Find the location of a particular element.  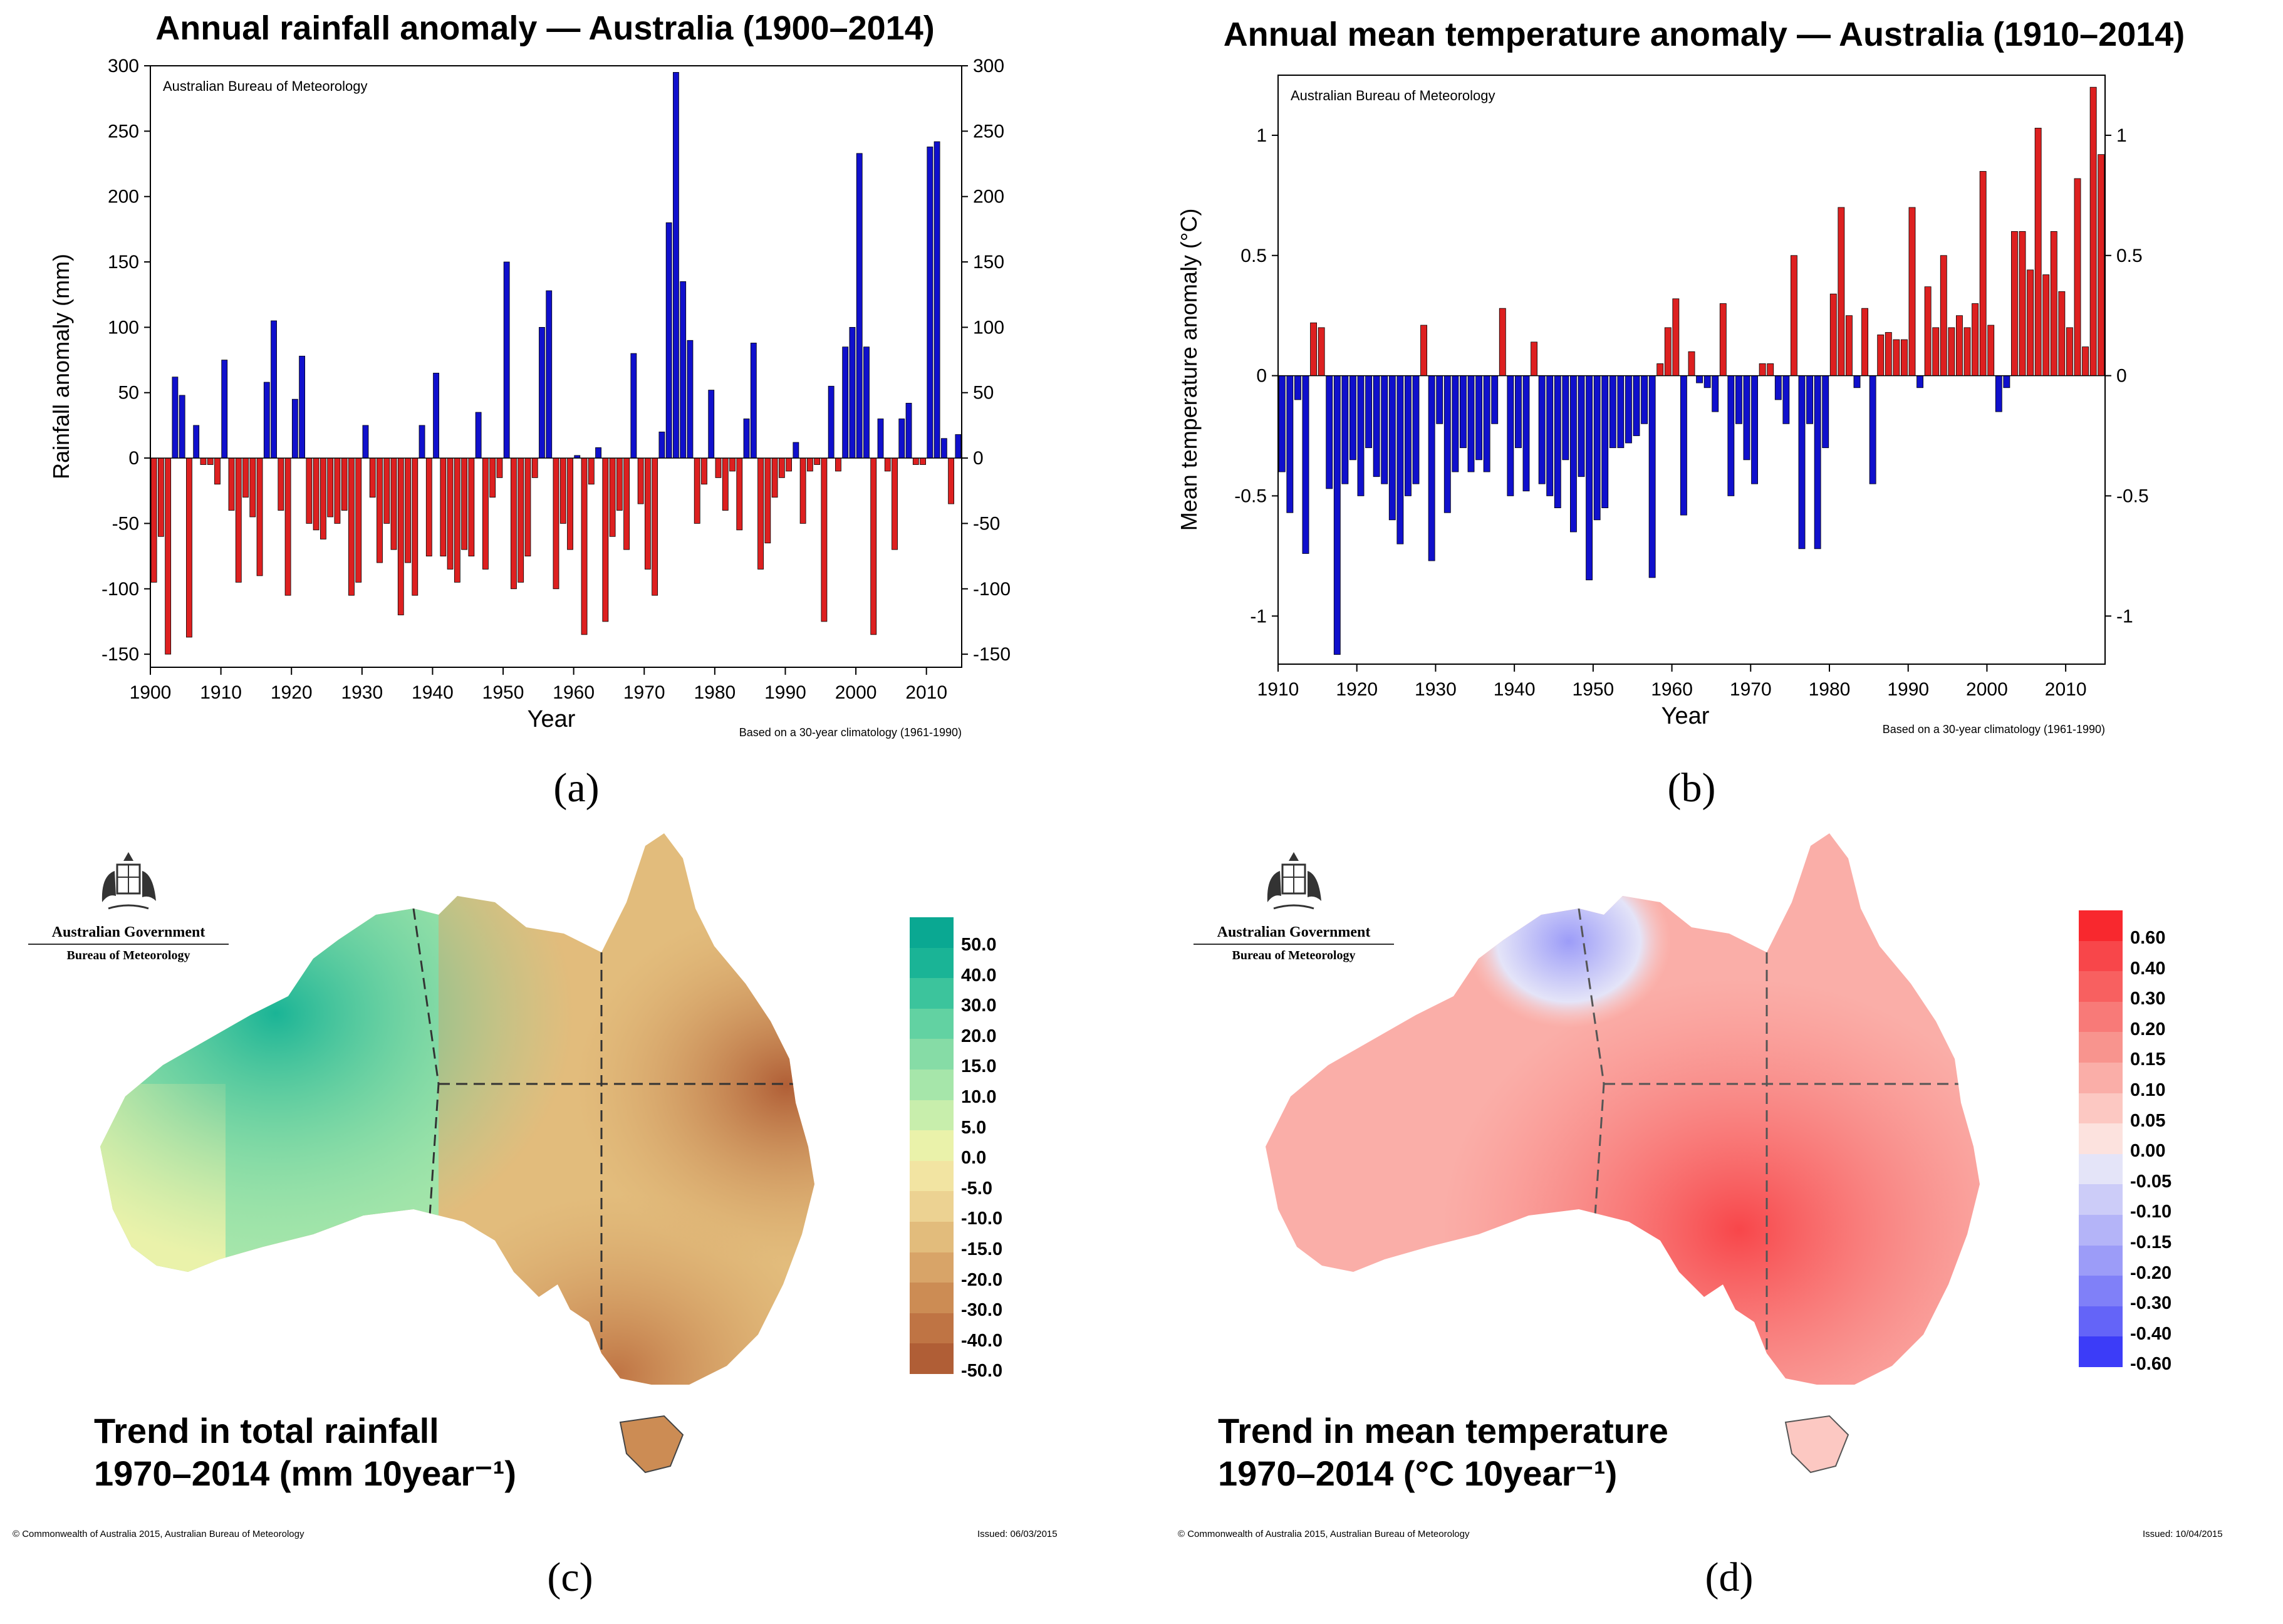

bar-1921 is located at coordinates (1368, 412).